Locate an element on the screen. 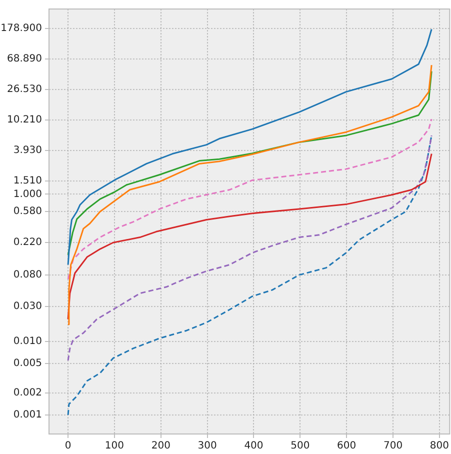 The width and height of the screenshot is (451, 454). x-tick-label: 700 is located at coordinates (393, 446).